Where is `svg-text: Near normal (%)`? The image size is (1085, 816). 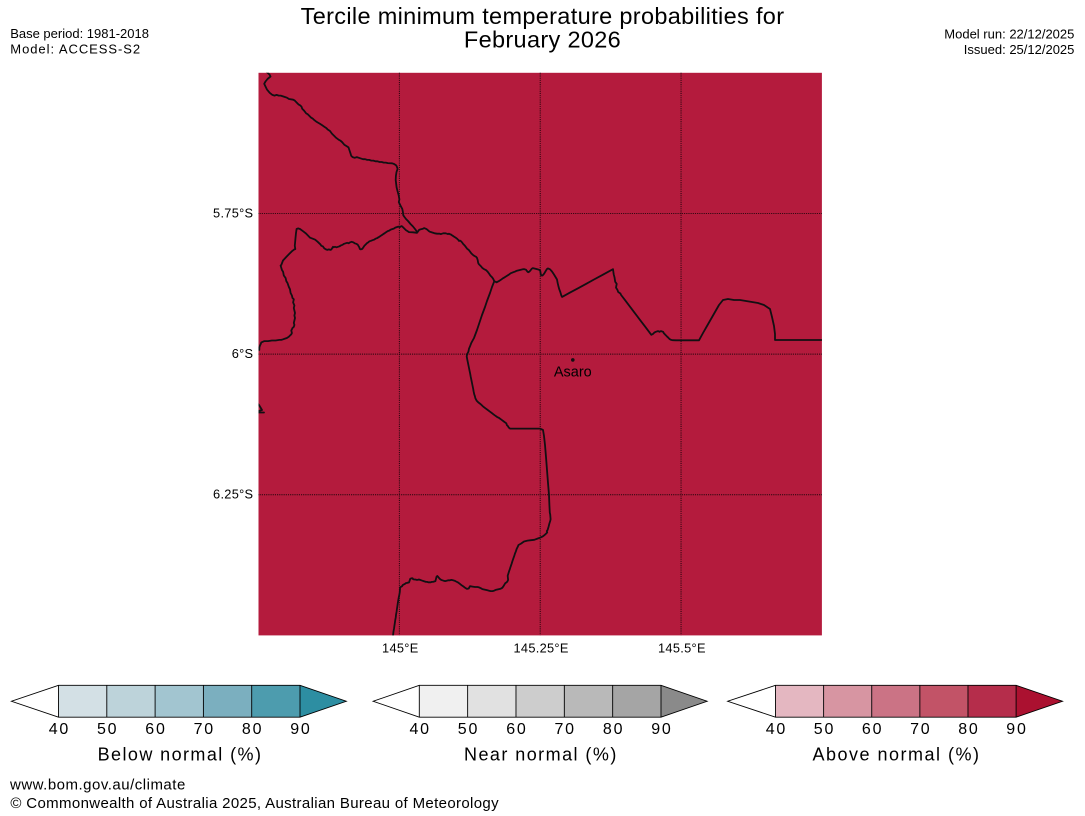
svg-text: Near normal (%) is located at coordinates (541, 755).